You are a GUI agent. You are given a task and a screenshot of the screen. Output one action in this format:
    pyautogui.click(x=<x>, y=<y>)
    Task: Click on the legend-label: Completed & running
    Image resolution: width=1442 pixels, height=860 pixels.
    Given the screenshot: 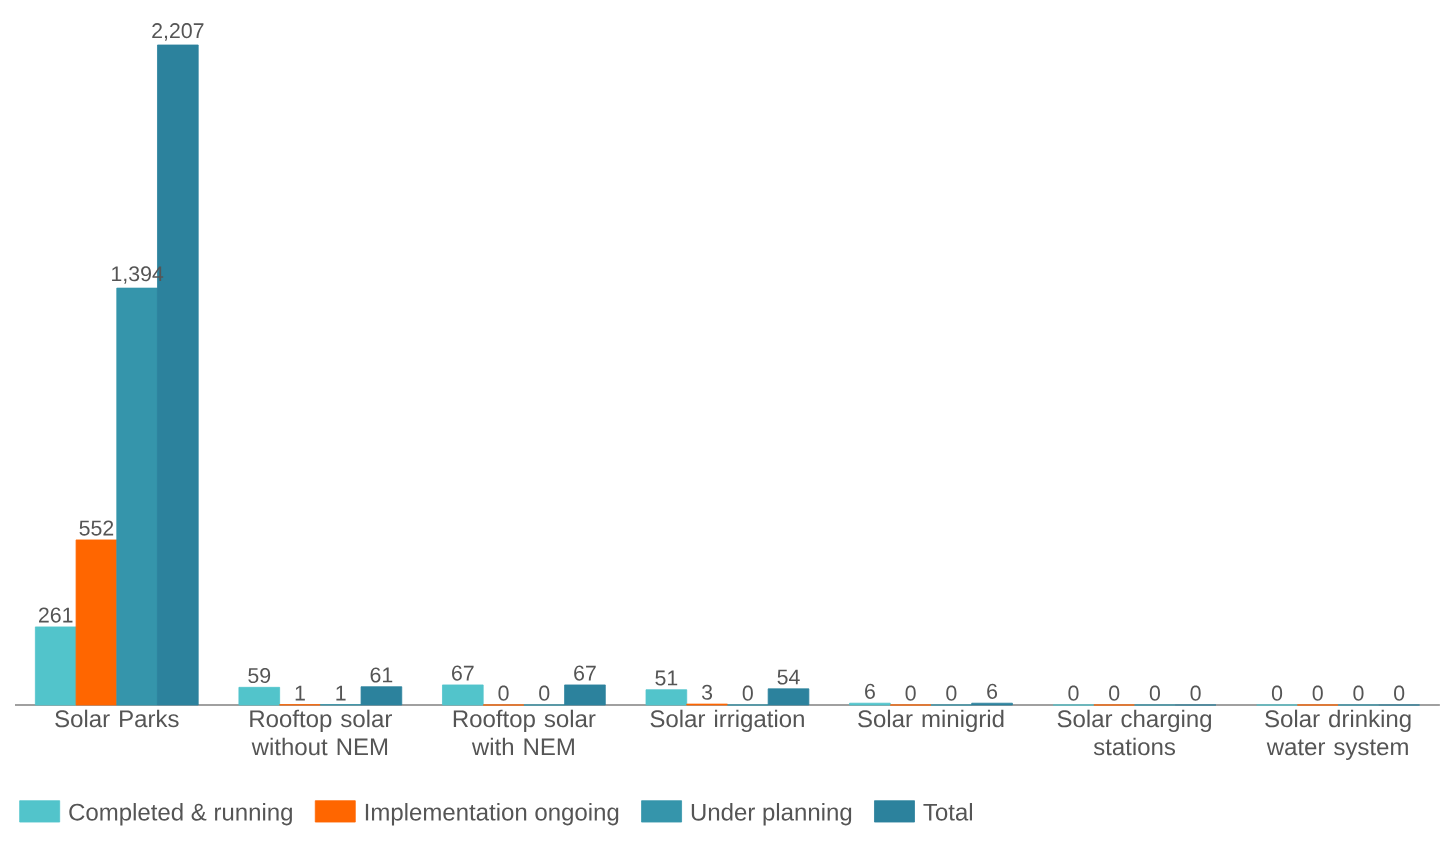 What is the action you would take?
    pyautogui.click(x=180, y=814)
    